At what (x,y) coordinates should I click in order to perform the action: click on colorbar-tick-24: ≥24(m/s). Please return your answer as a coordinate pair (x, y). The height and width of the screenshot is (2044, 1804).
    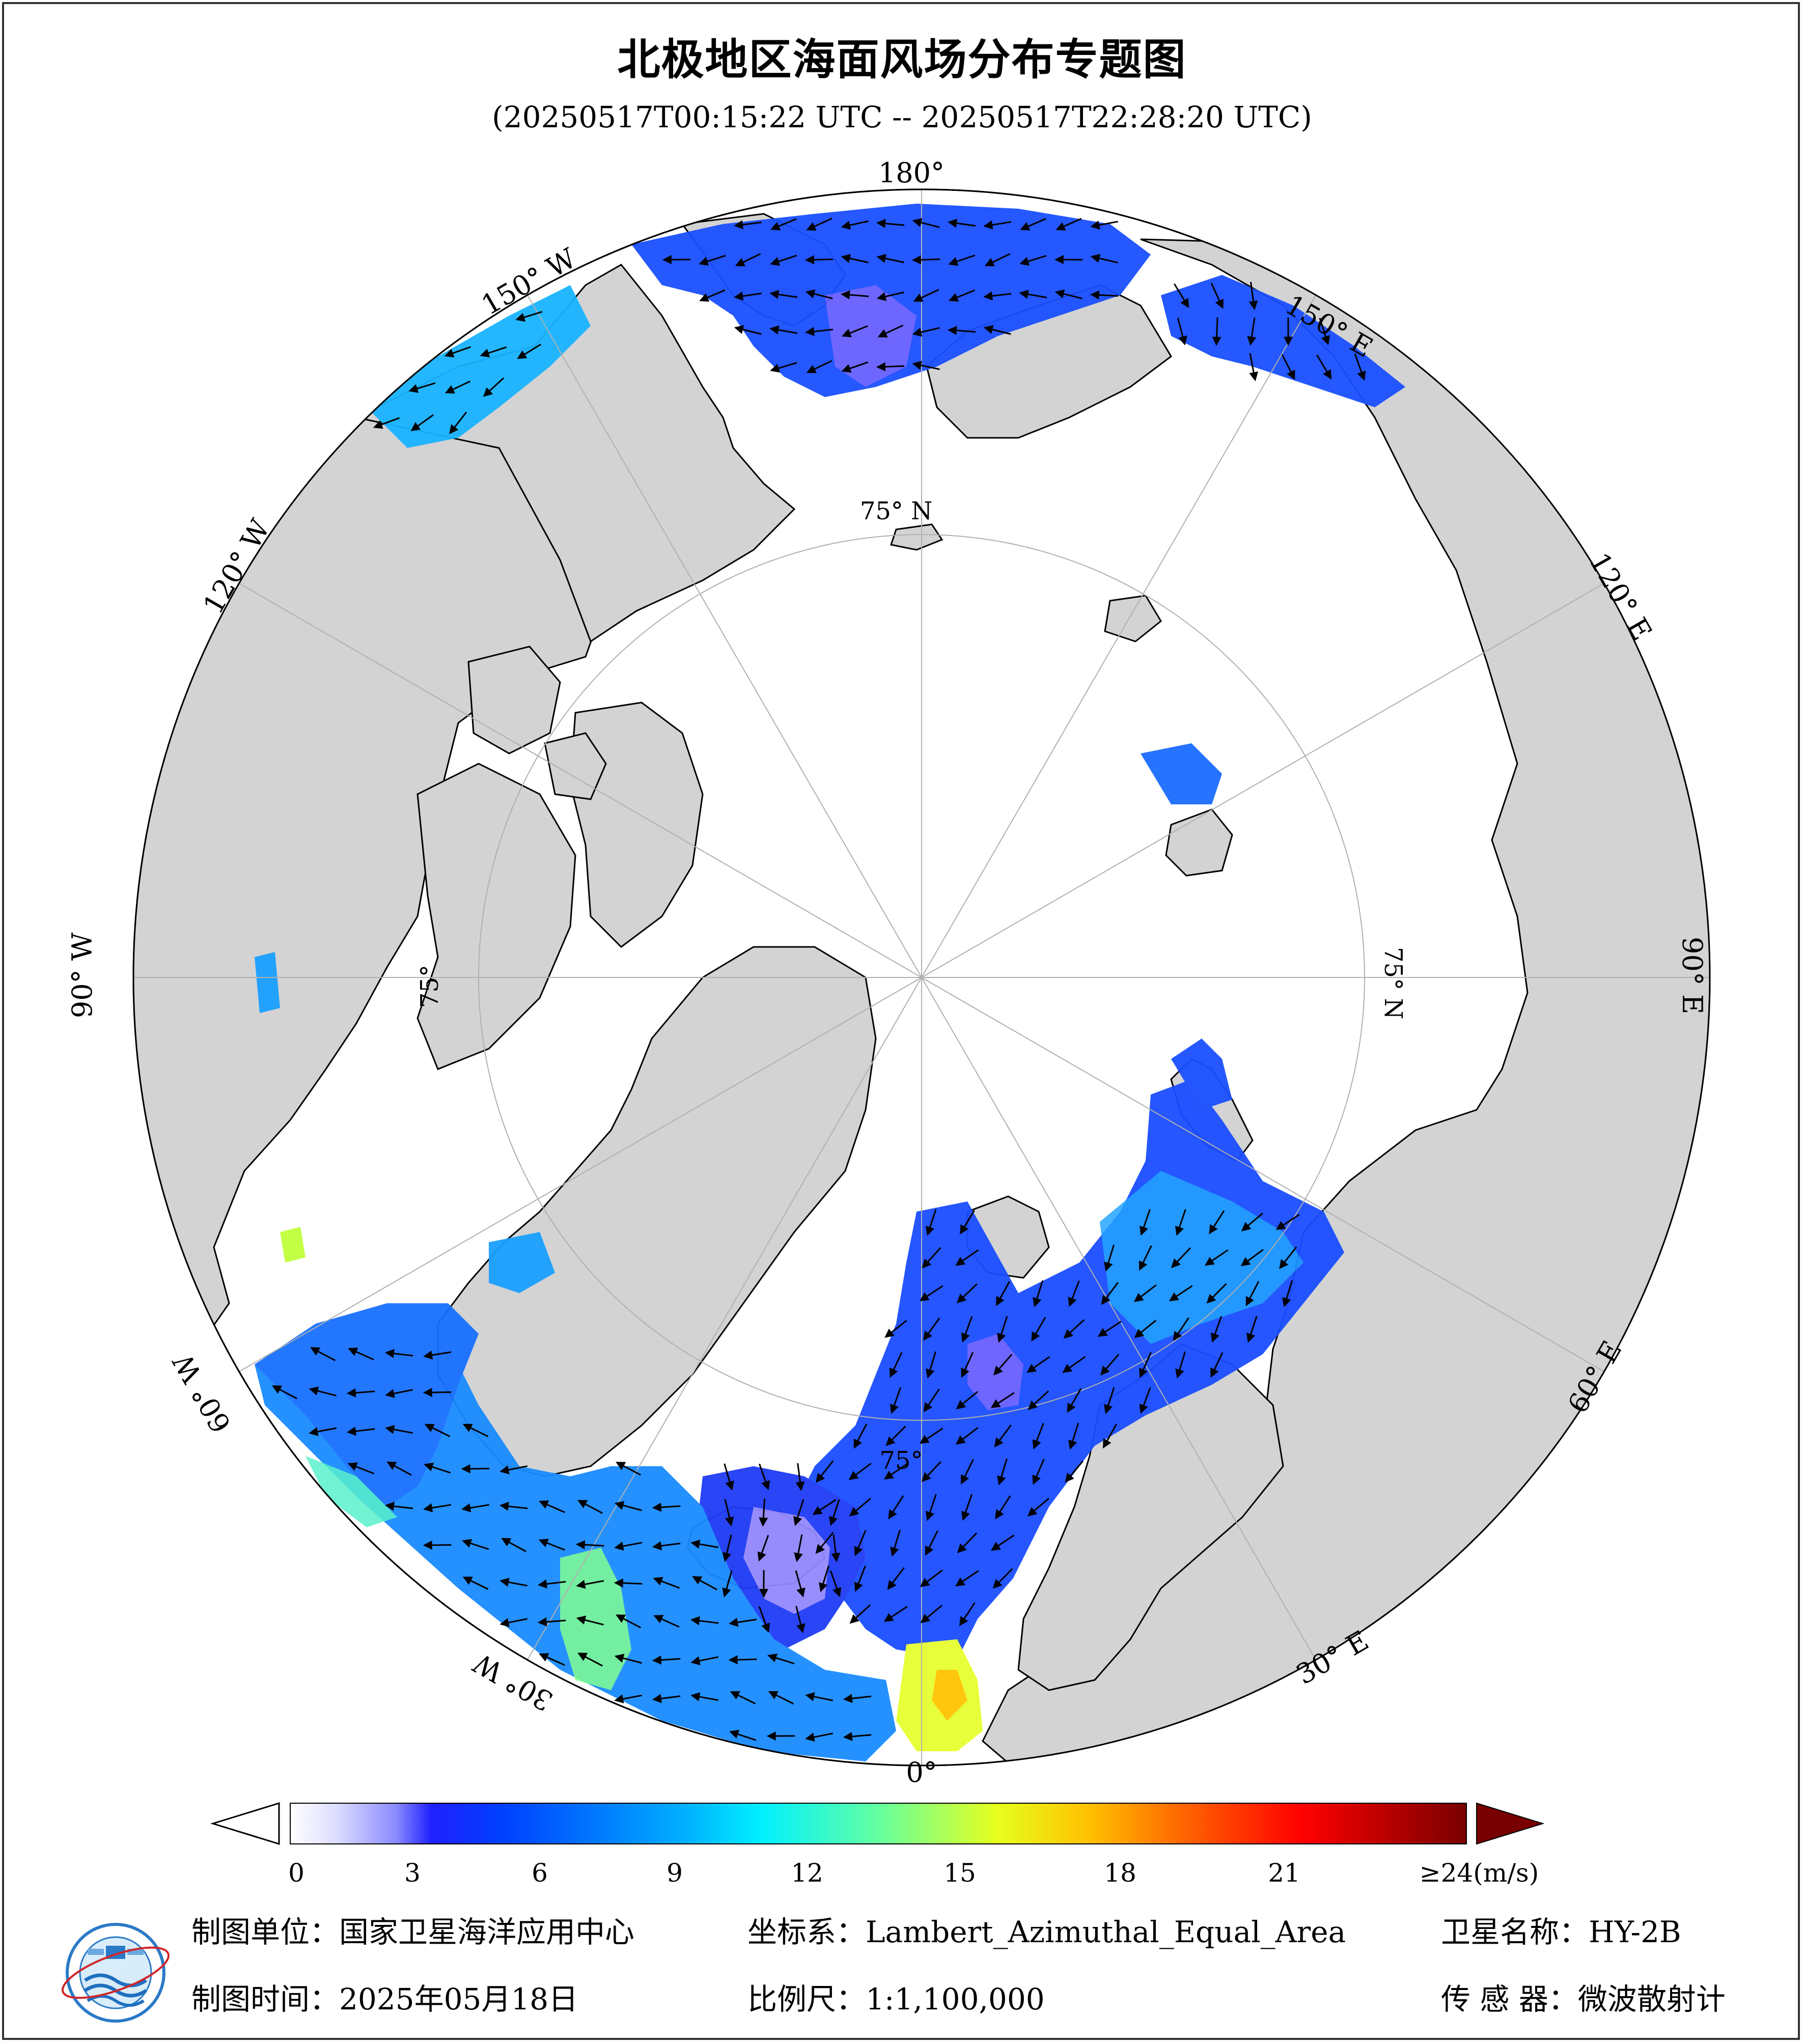
    Looking at the image, I should click on (1479, 1873).